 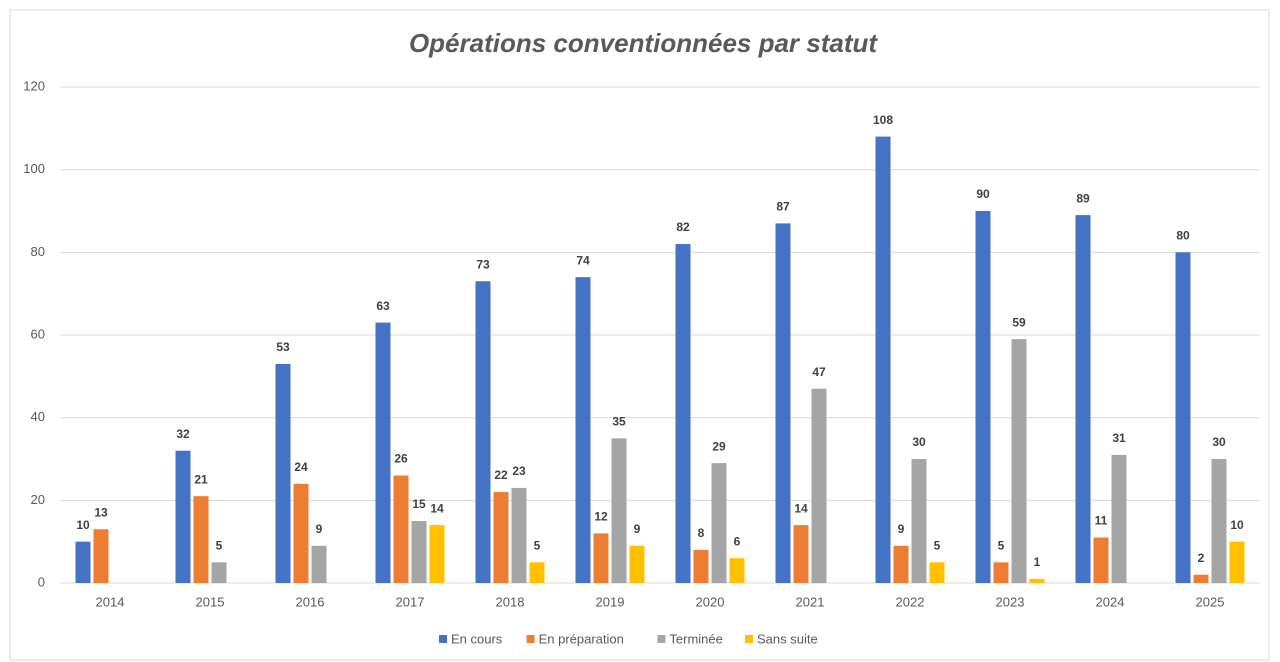 What do you see at coordinates (201, 479) in the screenshot?
I see `data-label: 21` at bounding box center [201, 479].